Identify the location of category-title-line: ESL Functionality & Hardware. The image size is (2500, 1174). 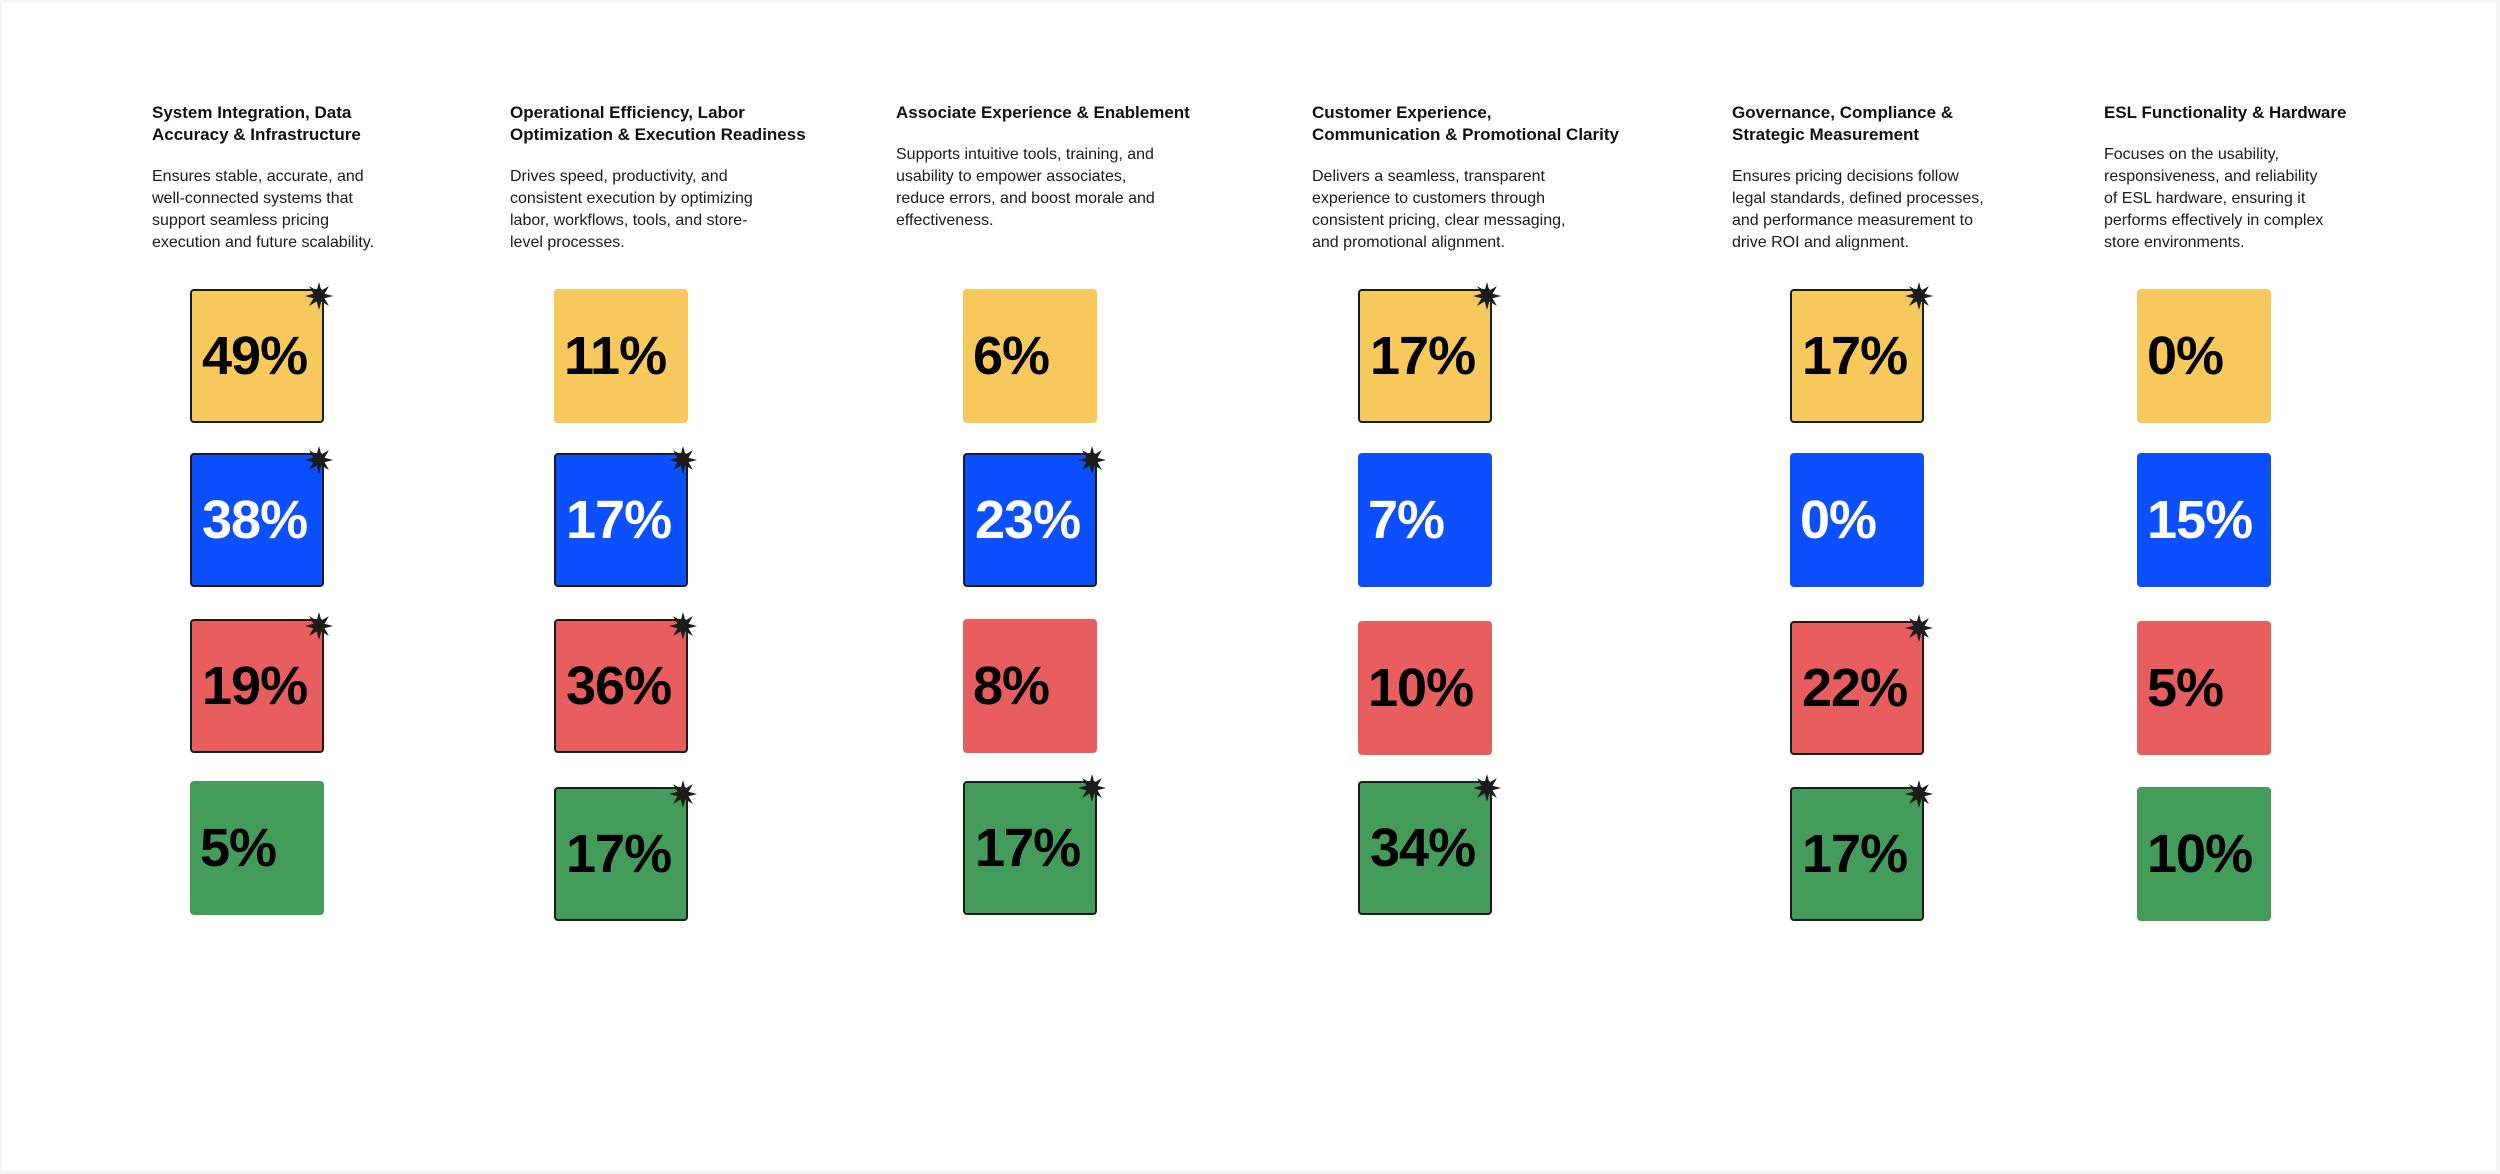
(2225, 112).